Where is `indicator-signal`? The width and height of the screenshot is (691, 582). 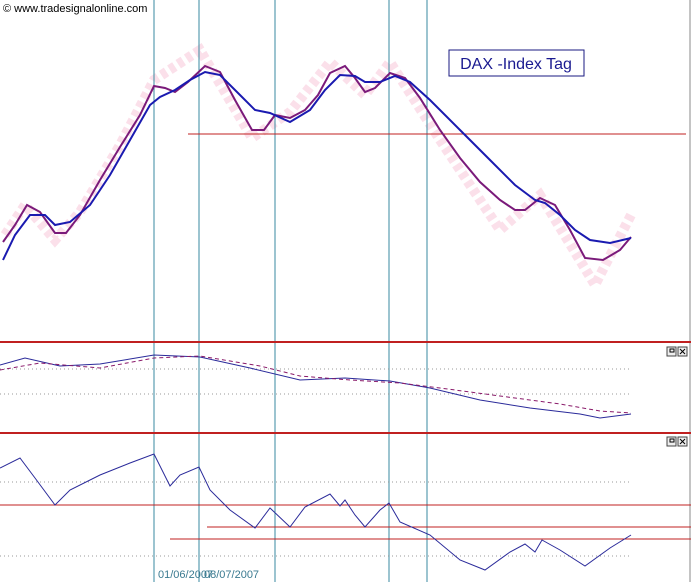 indicator-signal is located at coordinates (316, 384).